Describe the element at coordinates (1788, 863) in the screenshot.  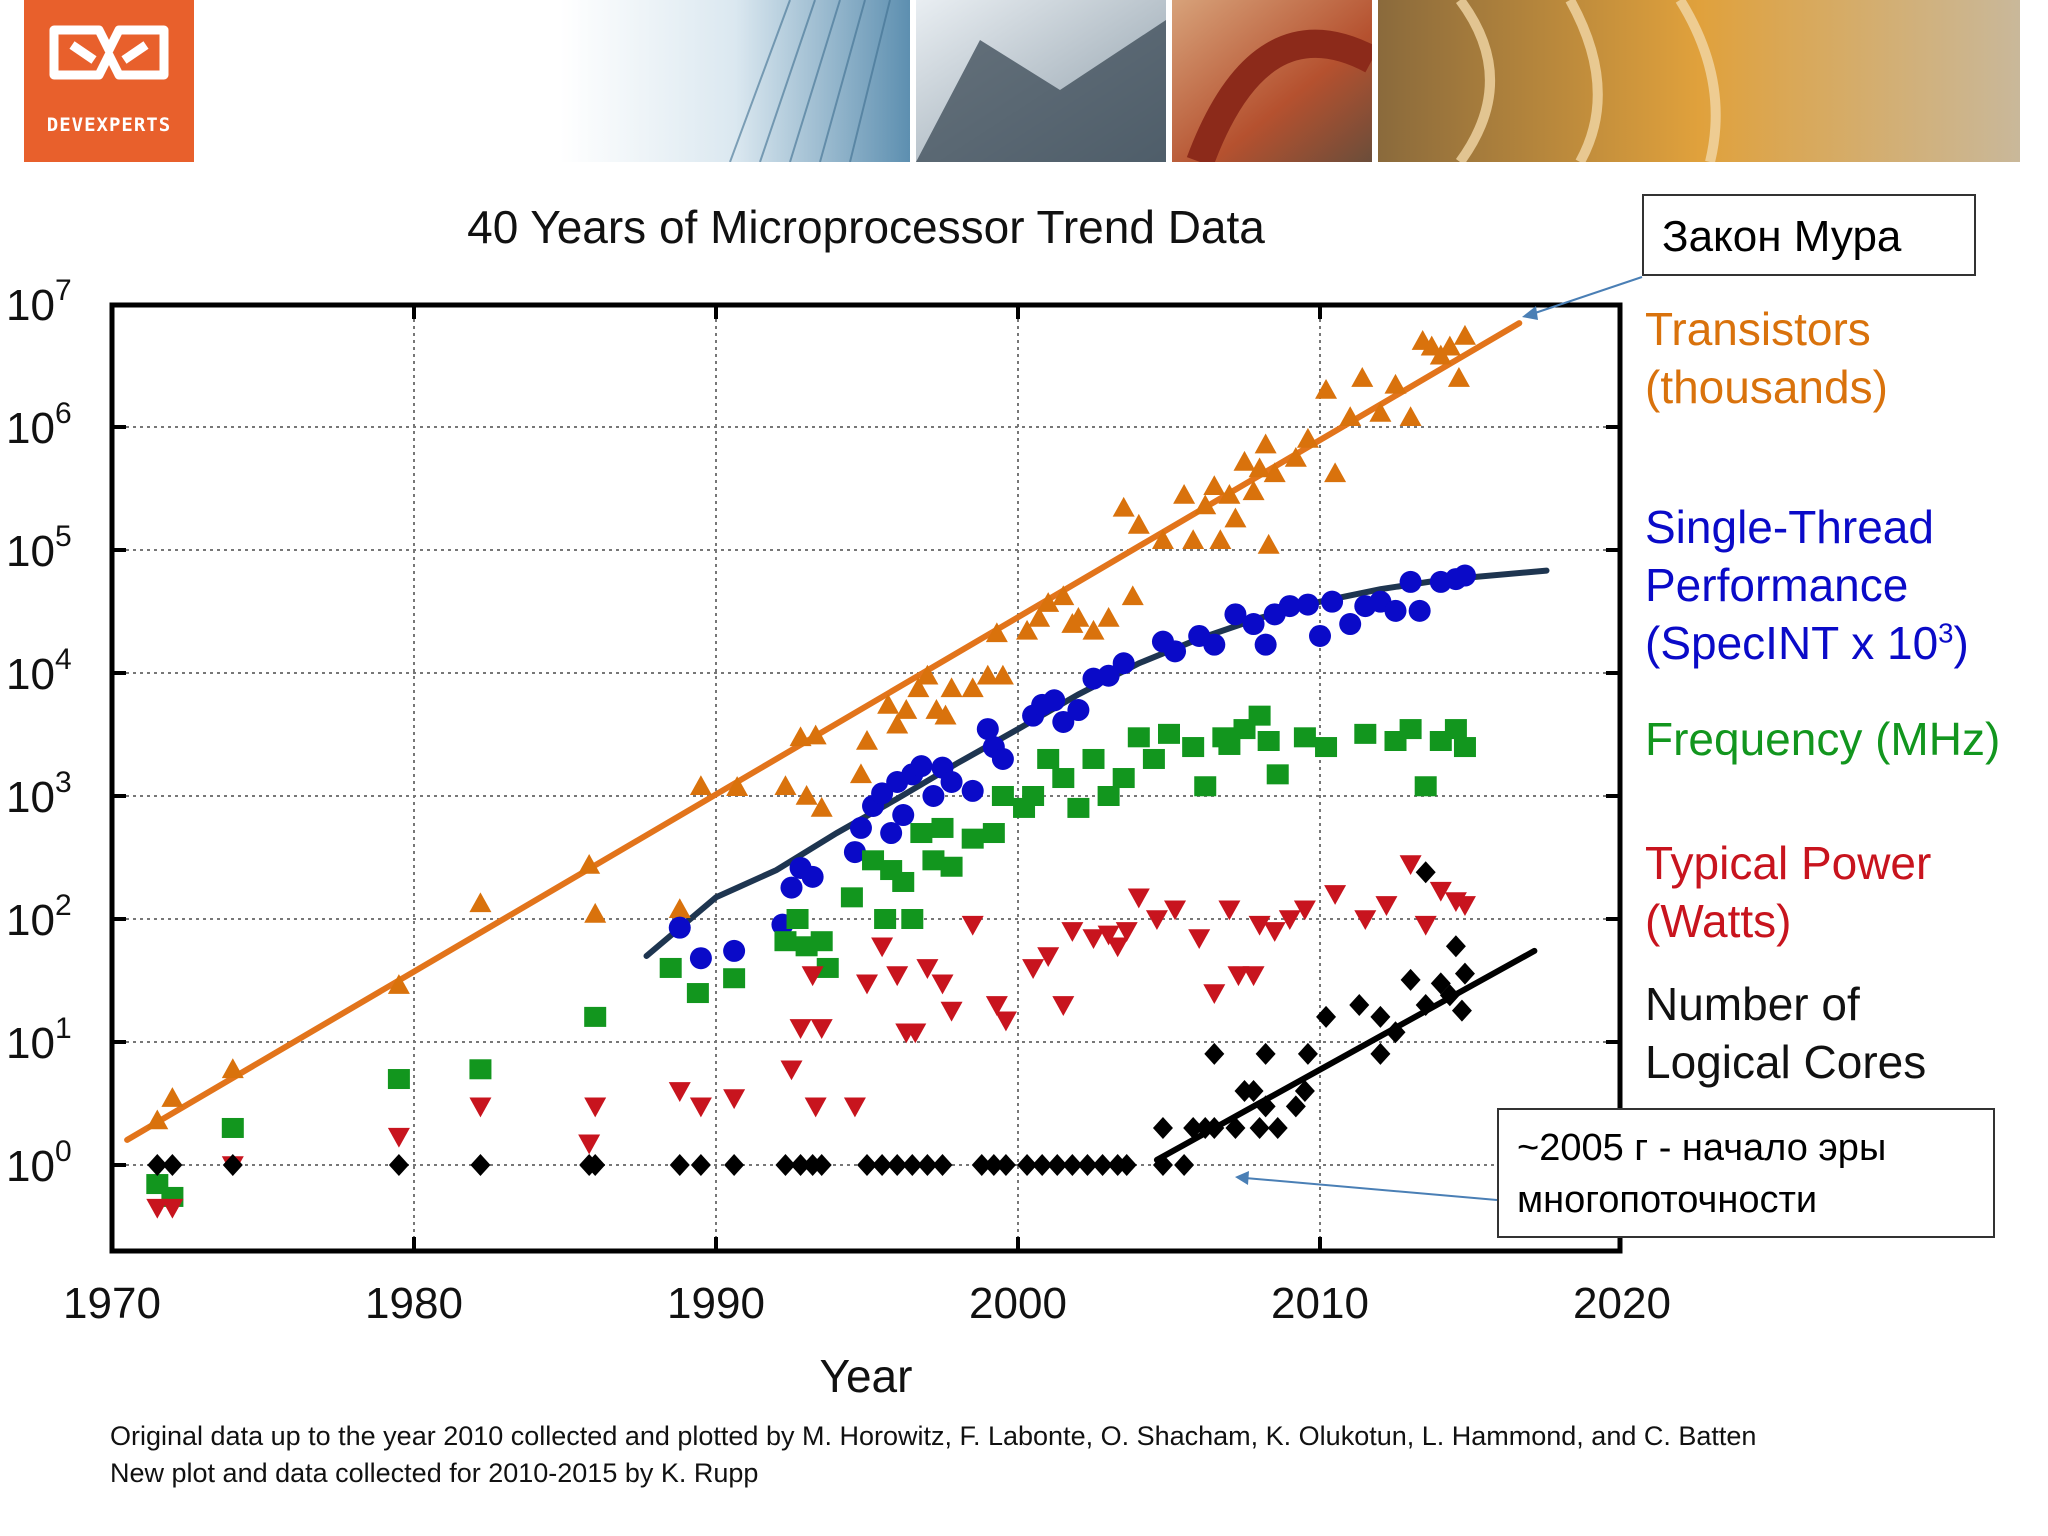
I see `legend-line: Typical Power` at that location.